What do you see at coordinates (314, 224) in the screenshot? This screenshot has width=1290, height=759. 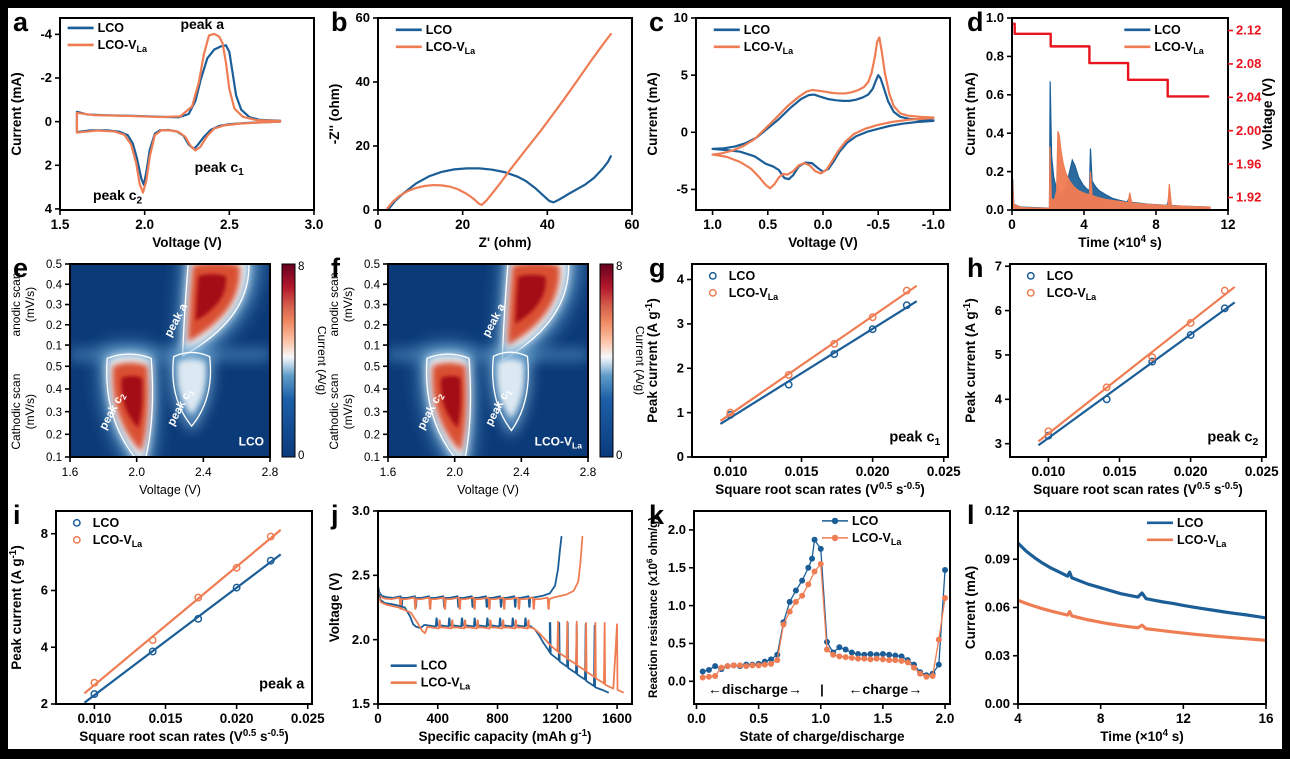 I see `svg-text: 3.0` at bounding box center [314, 224].